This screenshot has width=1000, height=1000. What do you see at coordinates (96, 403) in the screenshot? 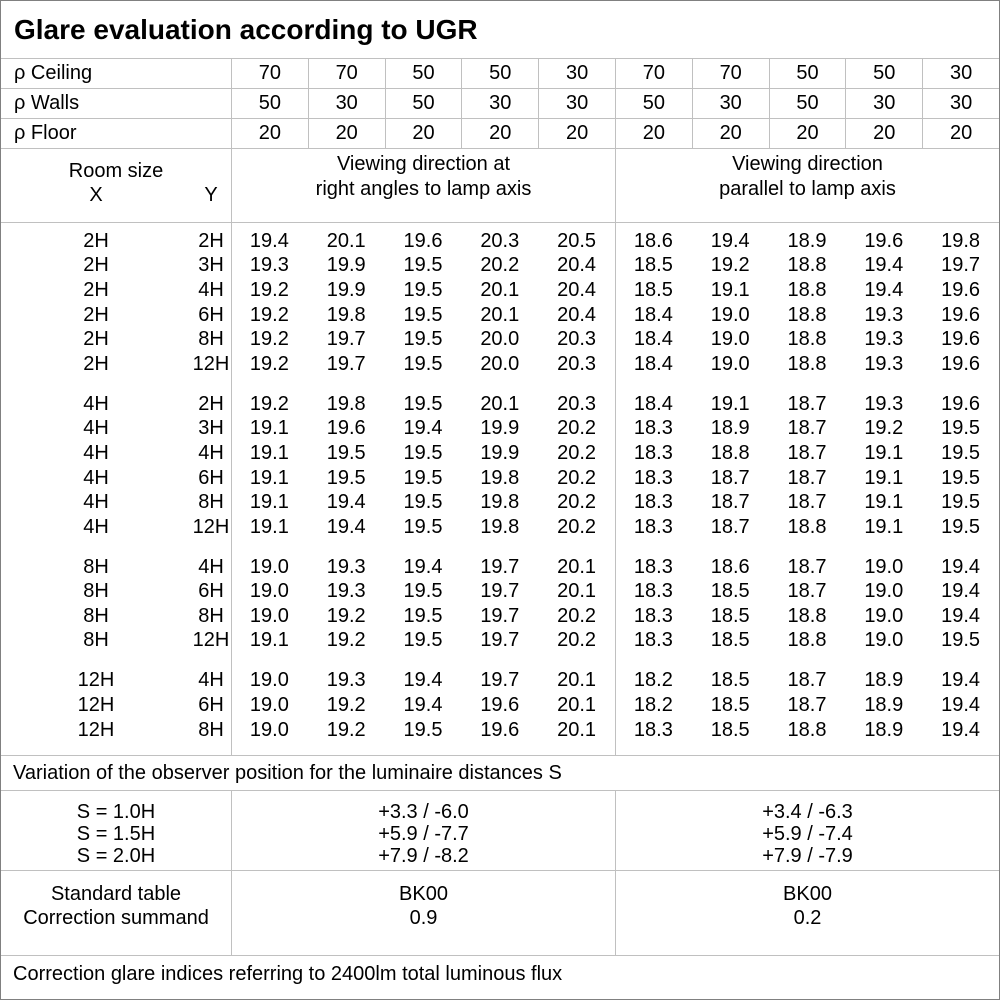
I see `room-x-value: 4H` at bounding box center [96, 403].